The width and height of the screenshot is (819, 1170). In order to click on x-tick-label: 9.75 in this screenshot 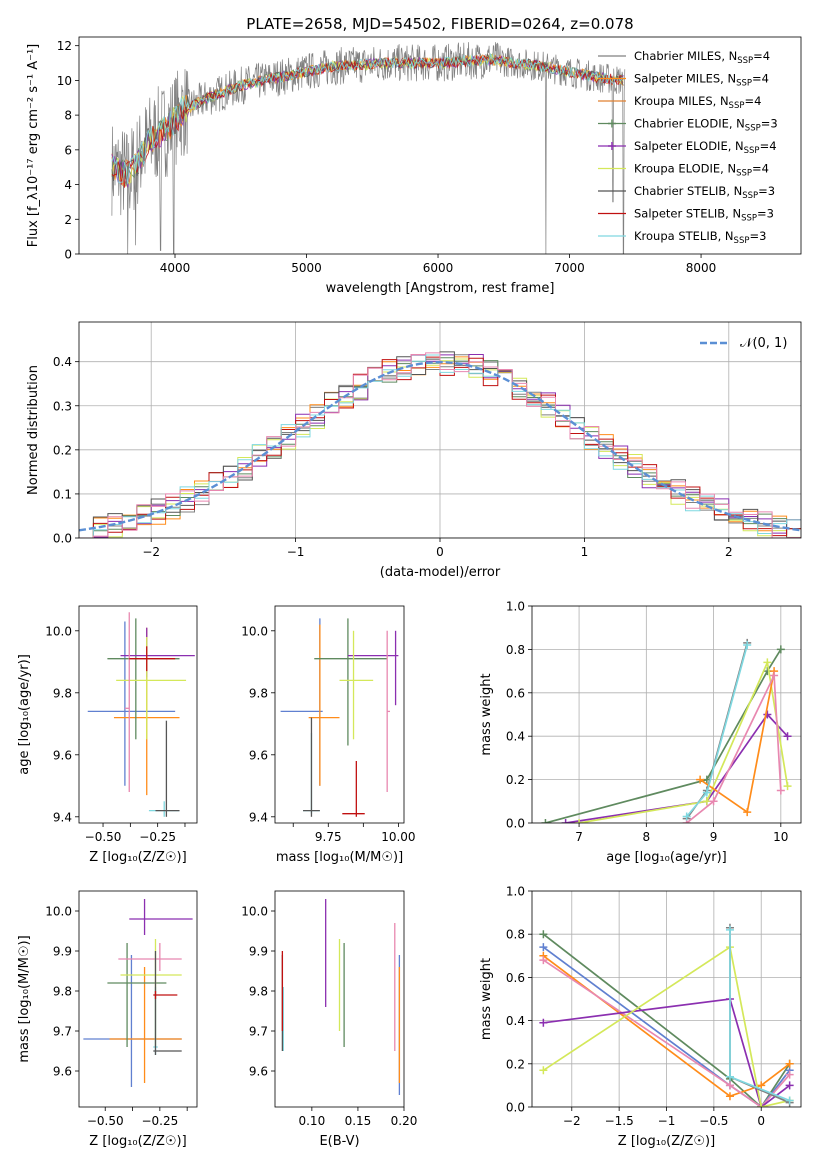, I will do `click(328, 837)`.